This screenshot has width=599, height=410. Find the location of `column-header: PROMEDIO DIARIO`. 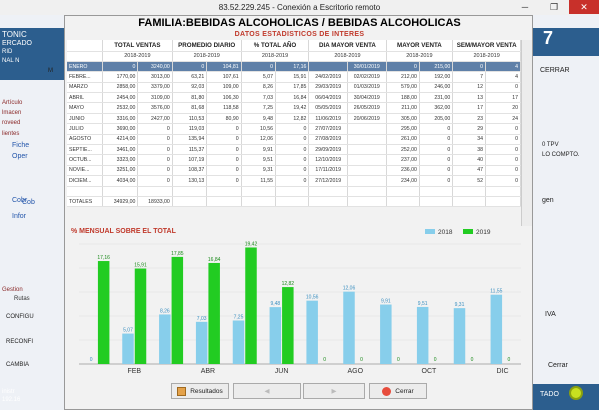

column-header: PROMEDIO DIARIO is located at coordinates (207, 46).